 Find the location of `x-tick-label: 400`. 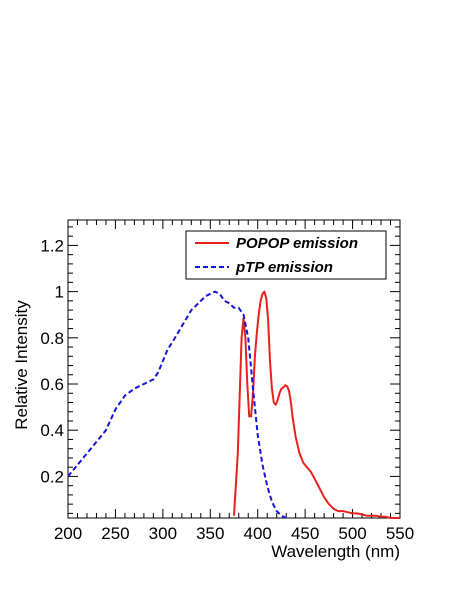

x-tick-label: 400 is located at coordinates (258, 533).